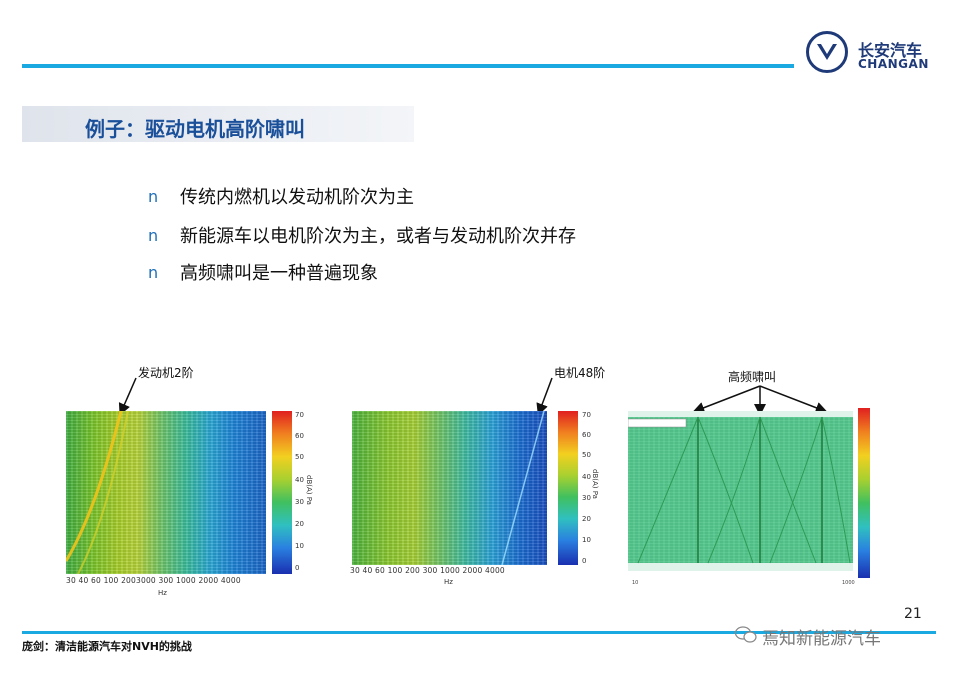 This screenshot has height=679, width=960. I want to click on spectrogram-whine, so click(740, 491).